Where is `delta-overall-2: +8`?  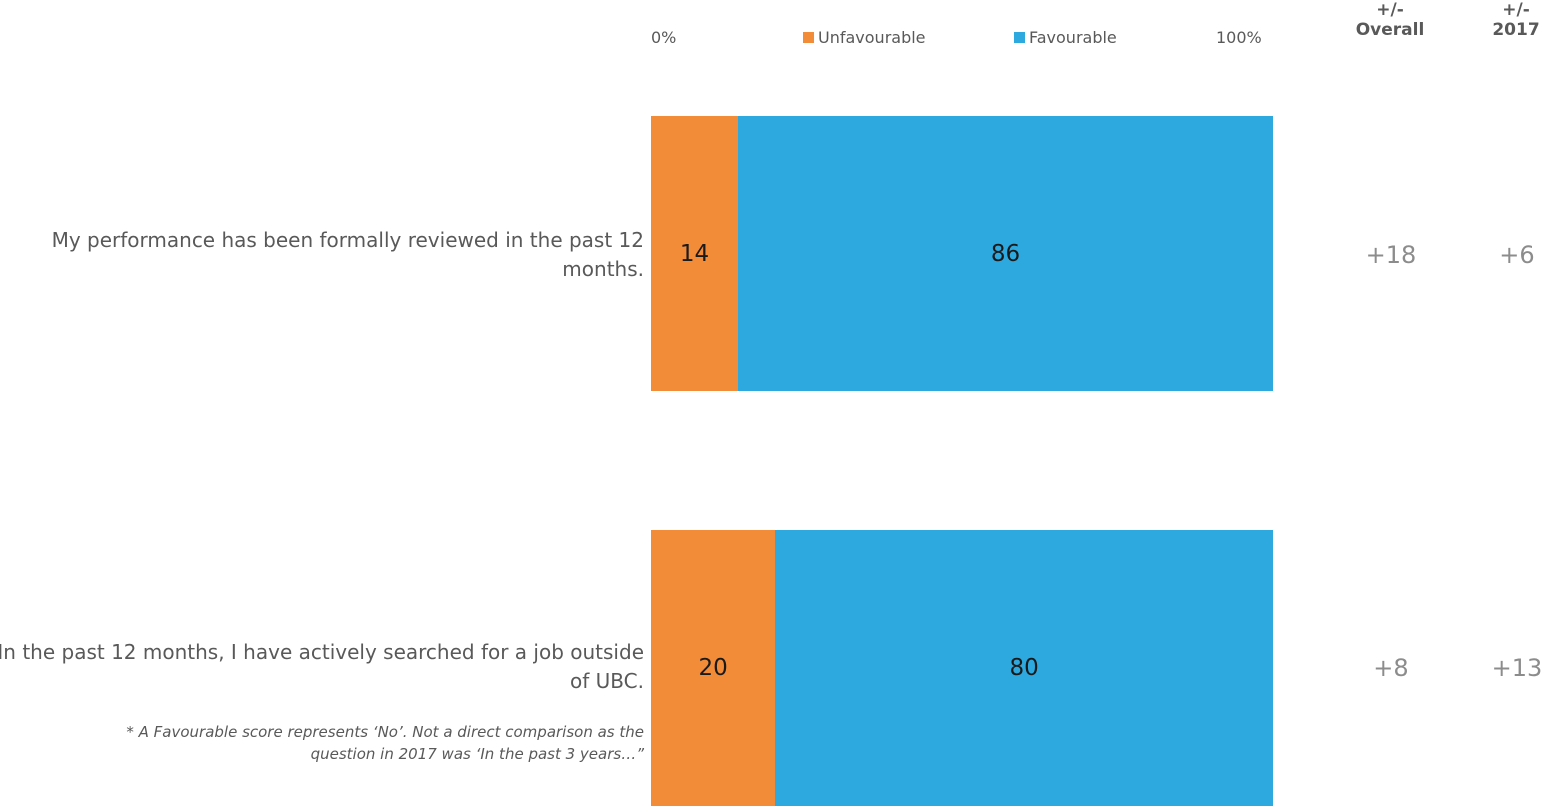
delta-overall-2: +8 is located at coordinates (1391, 668).